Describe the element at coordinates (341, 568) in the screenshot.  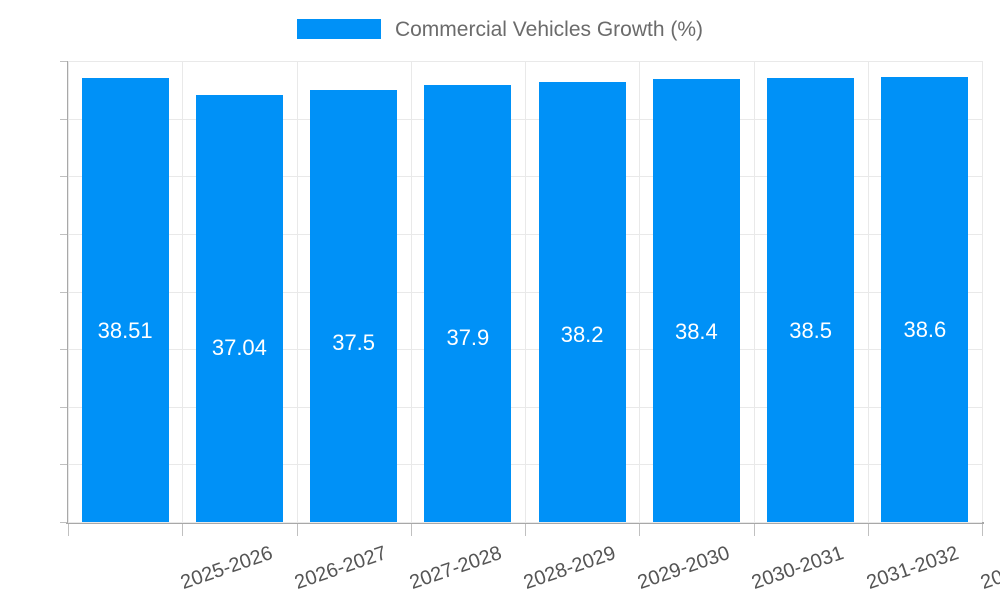
I see `x-axis-category-label: 2026-2027` at that location.